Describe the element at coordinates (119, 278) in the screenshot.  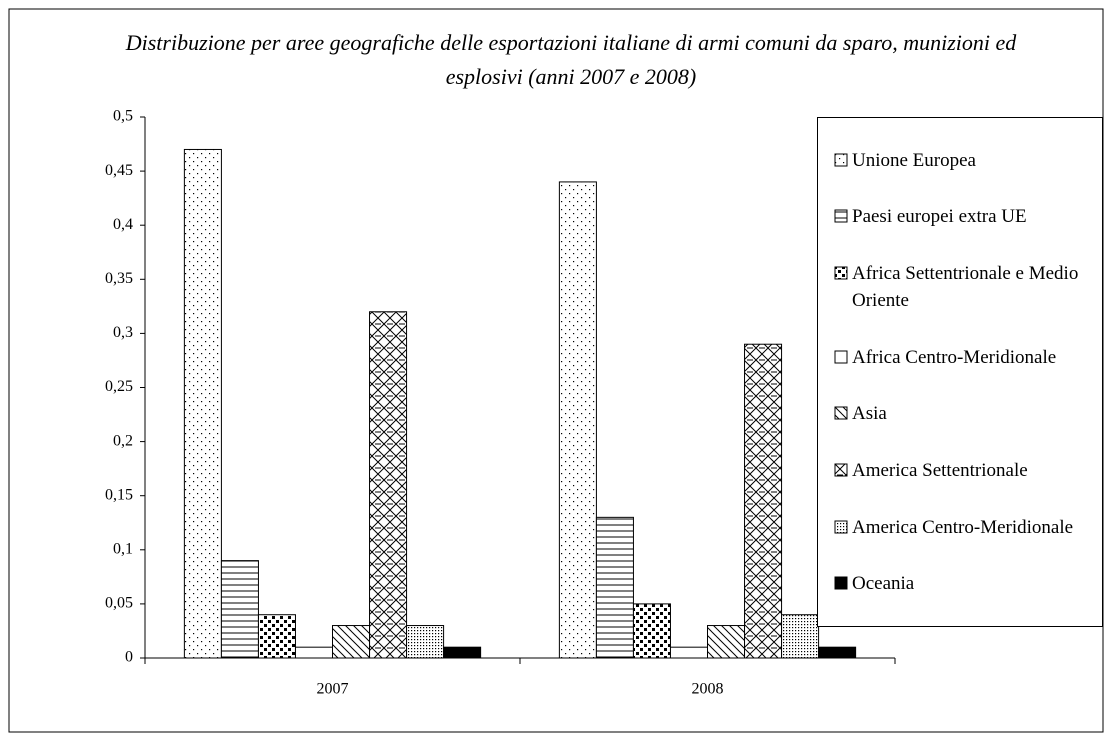
I see `y-tick-label: 0,35` at that location.